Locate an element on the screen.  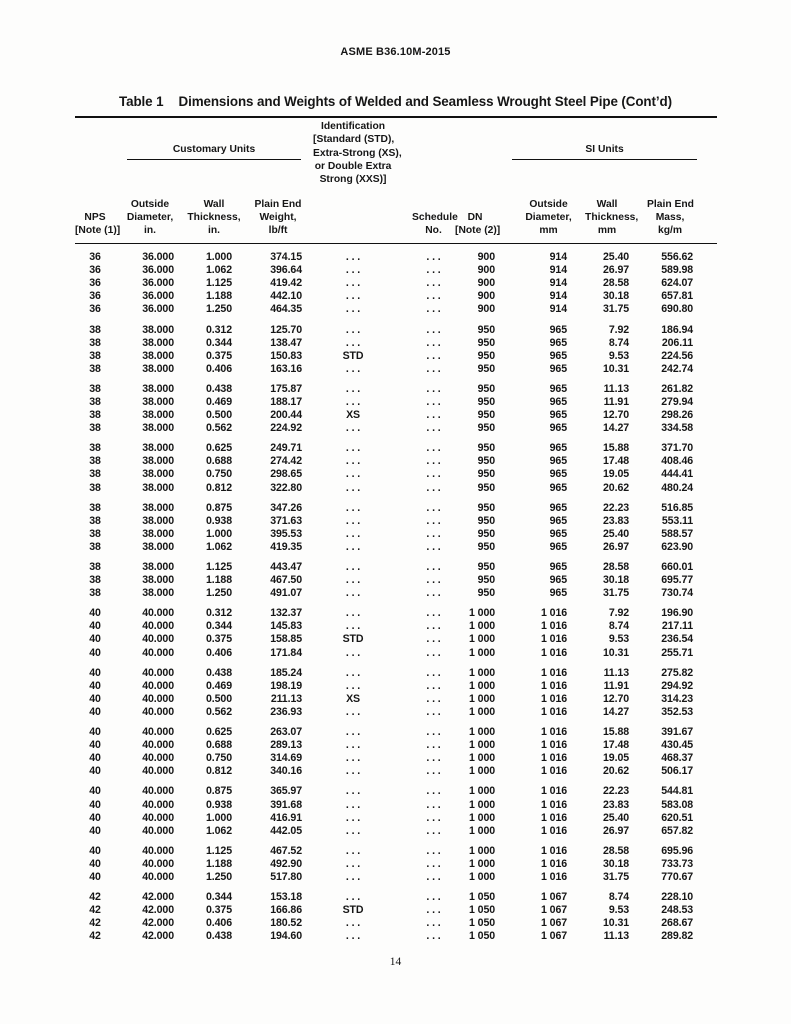
weight-lbft-cell: 158.85 is located at coordinates (286, 639).